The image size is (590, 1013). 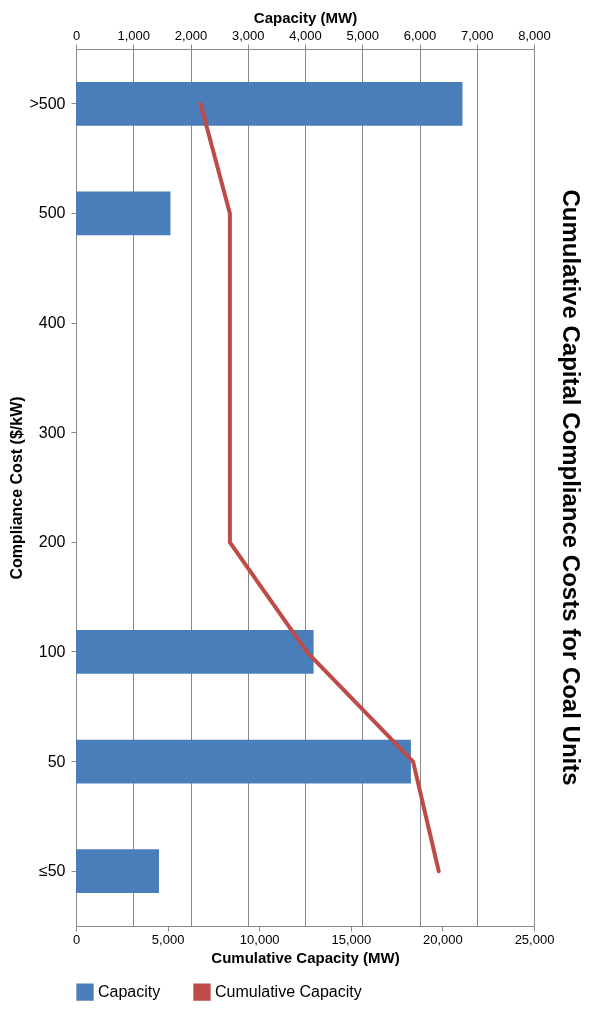 What do you see at coordinates (259, 939) in the screenshot?
I see `x-tick-label: 10,000` at bounding box center [259, 939].